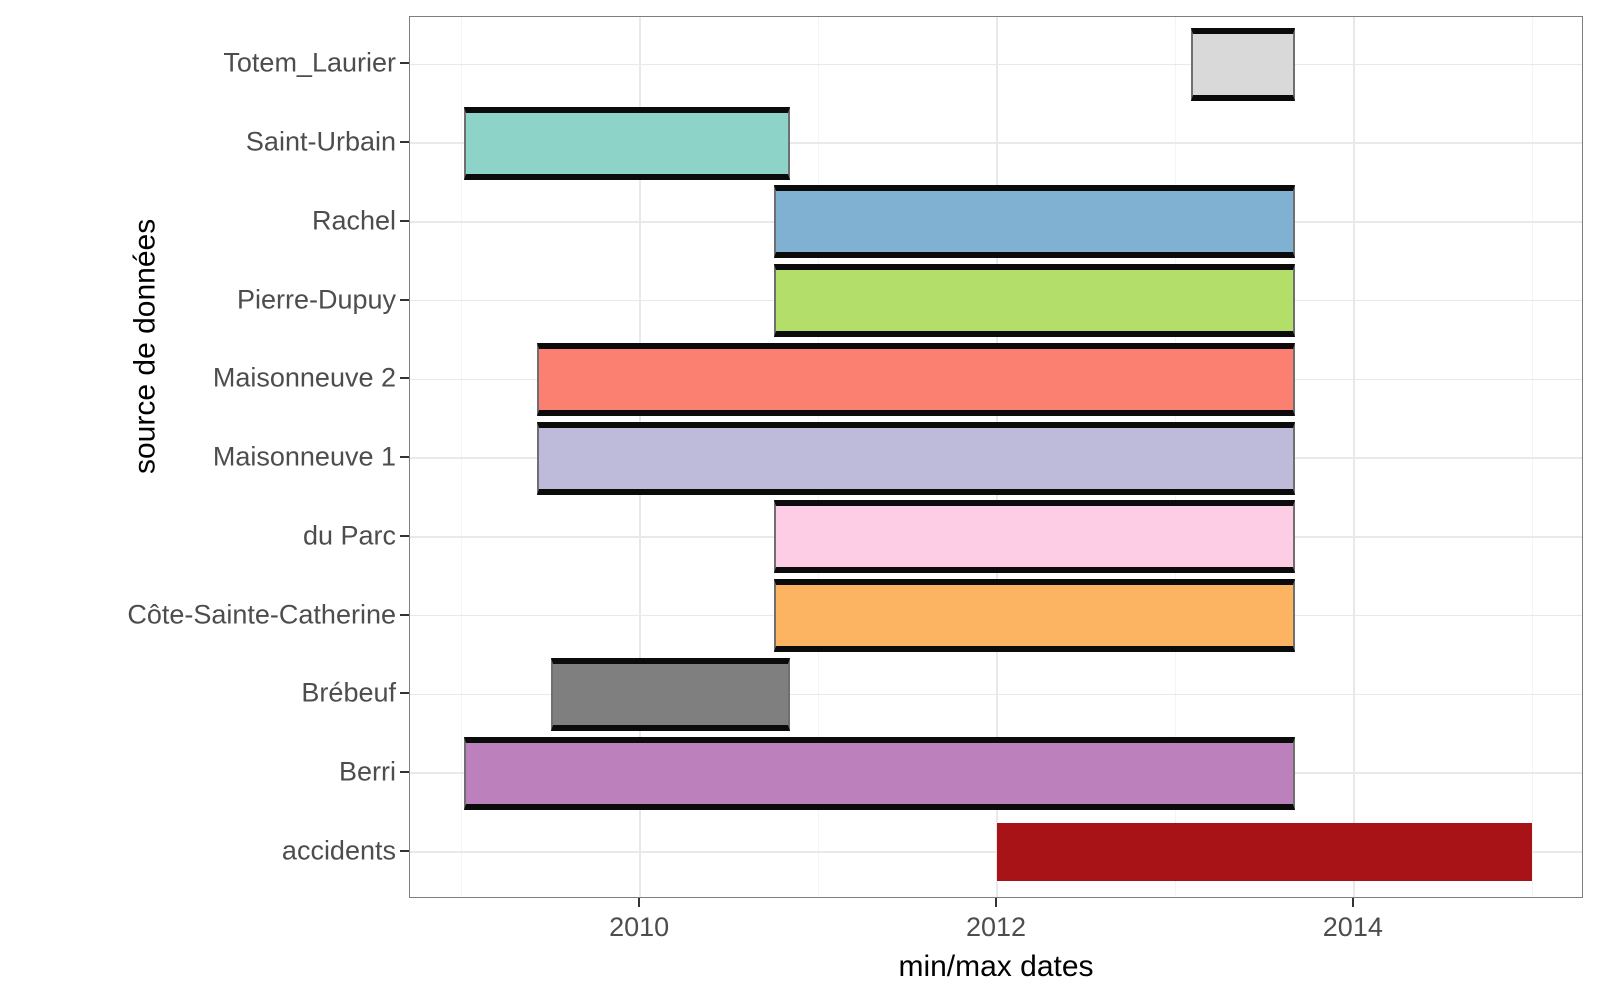 The image size is (1600, 1000). What do you see at coordinates (1034, 300) in the screenshot?
I see `gantt-bar-pierre-dupuy` at bounding box center [1034, 300].